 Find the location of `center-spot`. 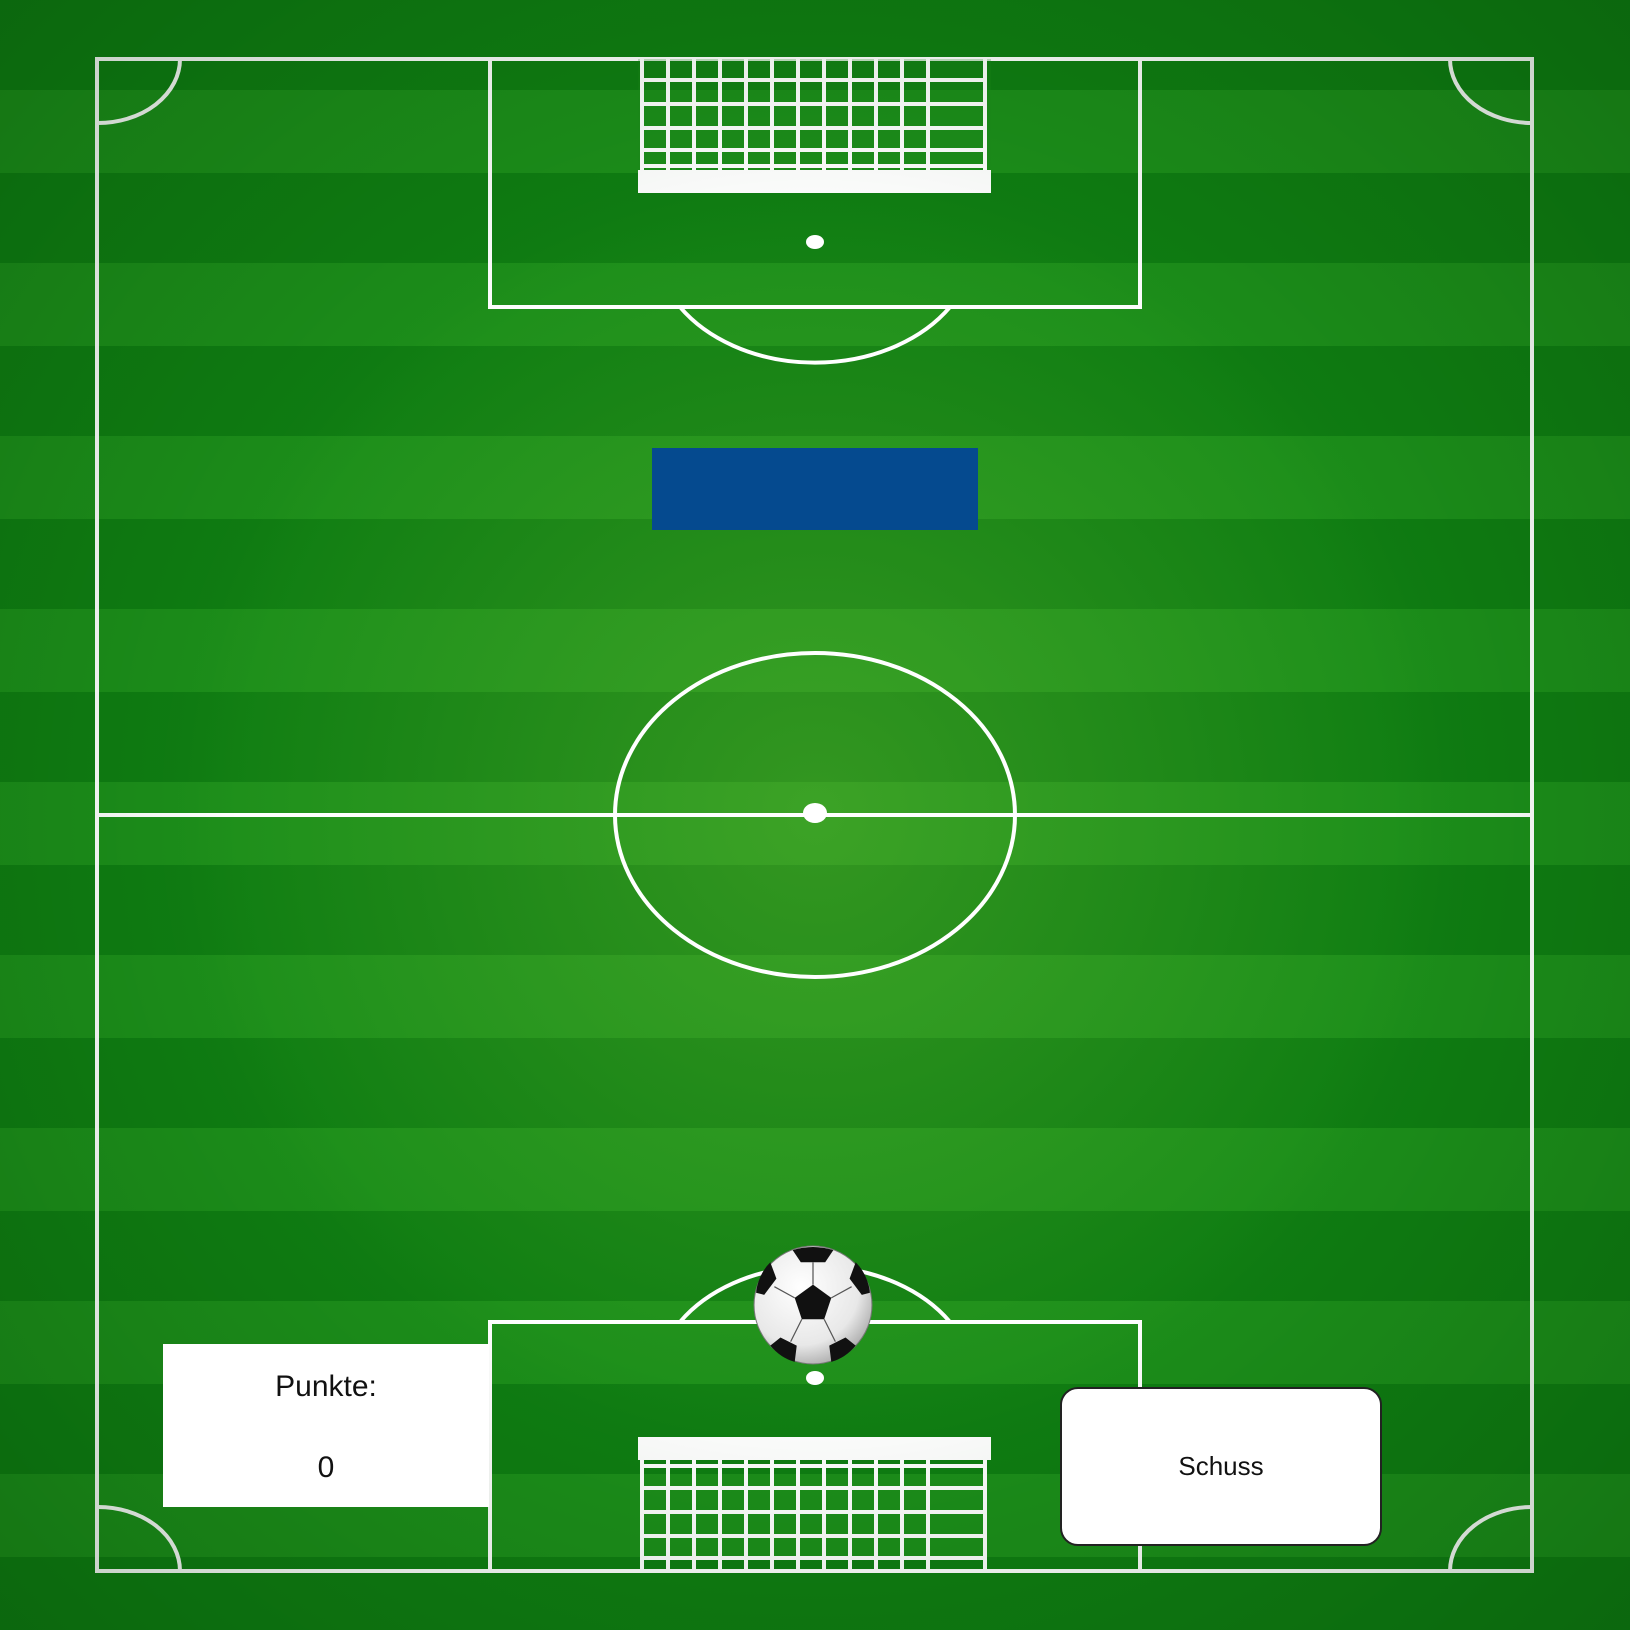

center-spot is located at coordinates (815, 813).